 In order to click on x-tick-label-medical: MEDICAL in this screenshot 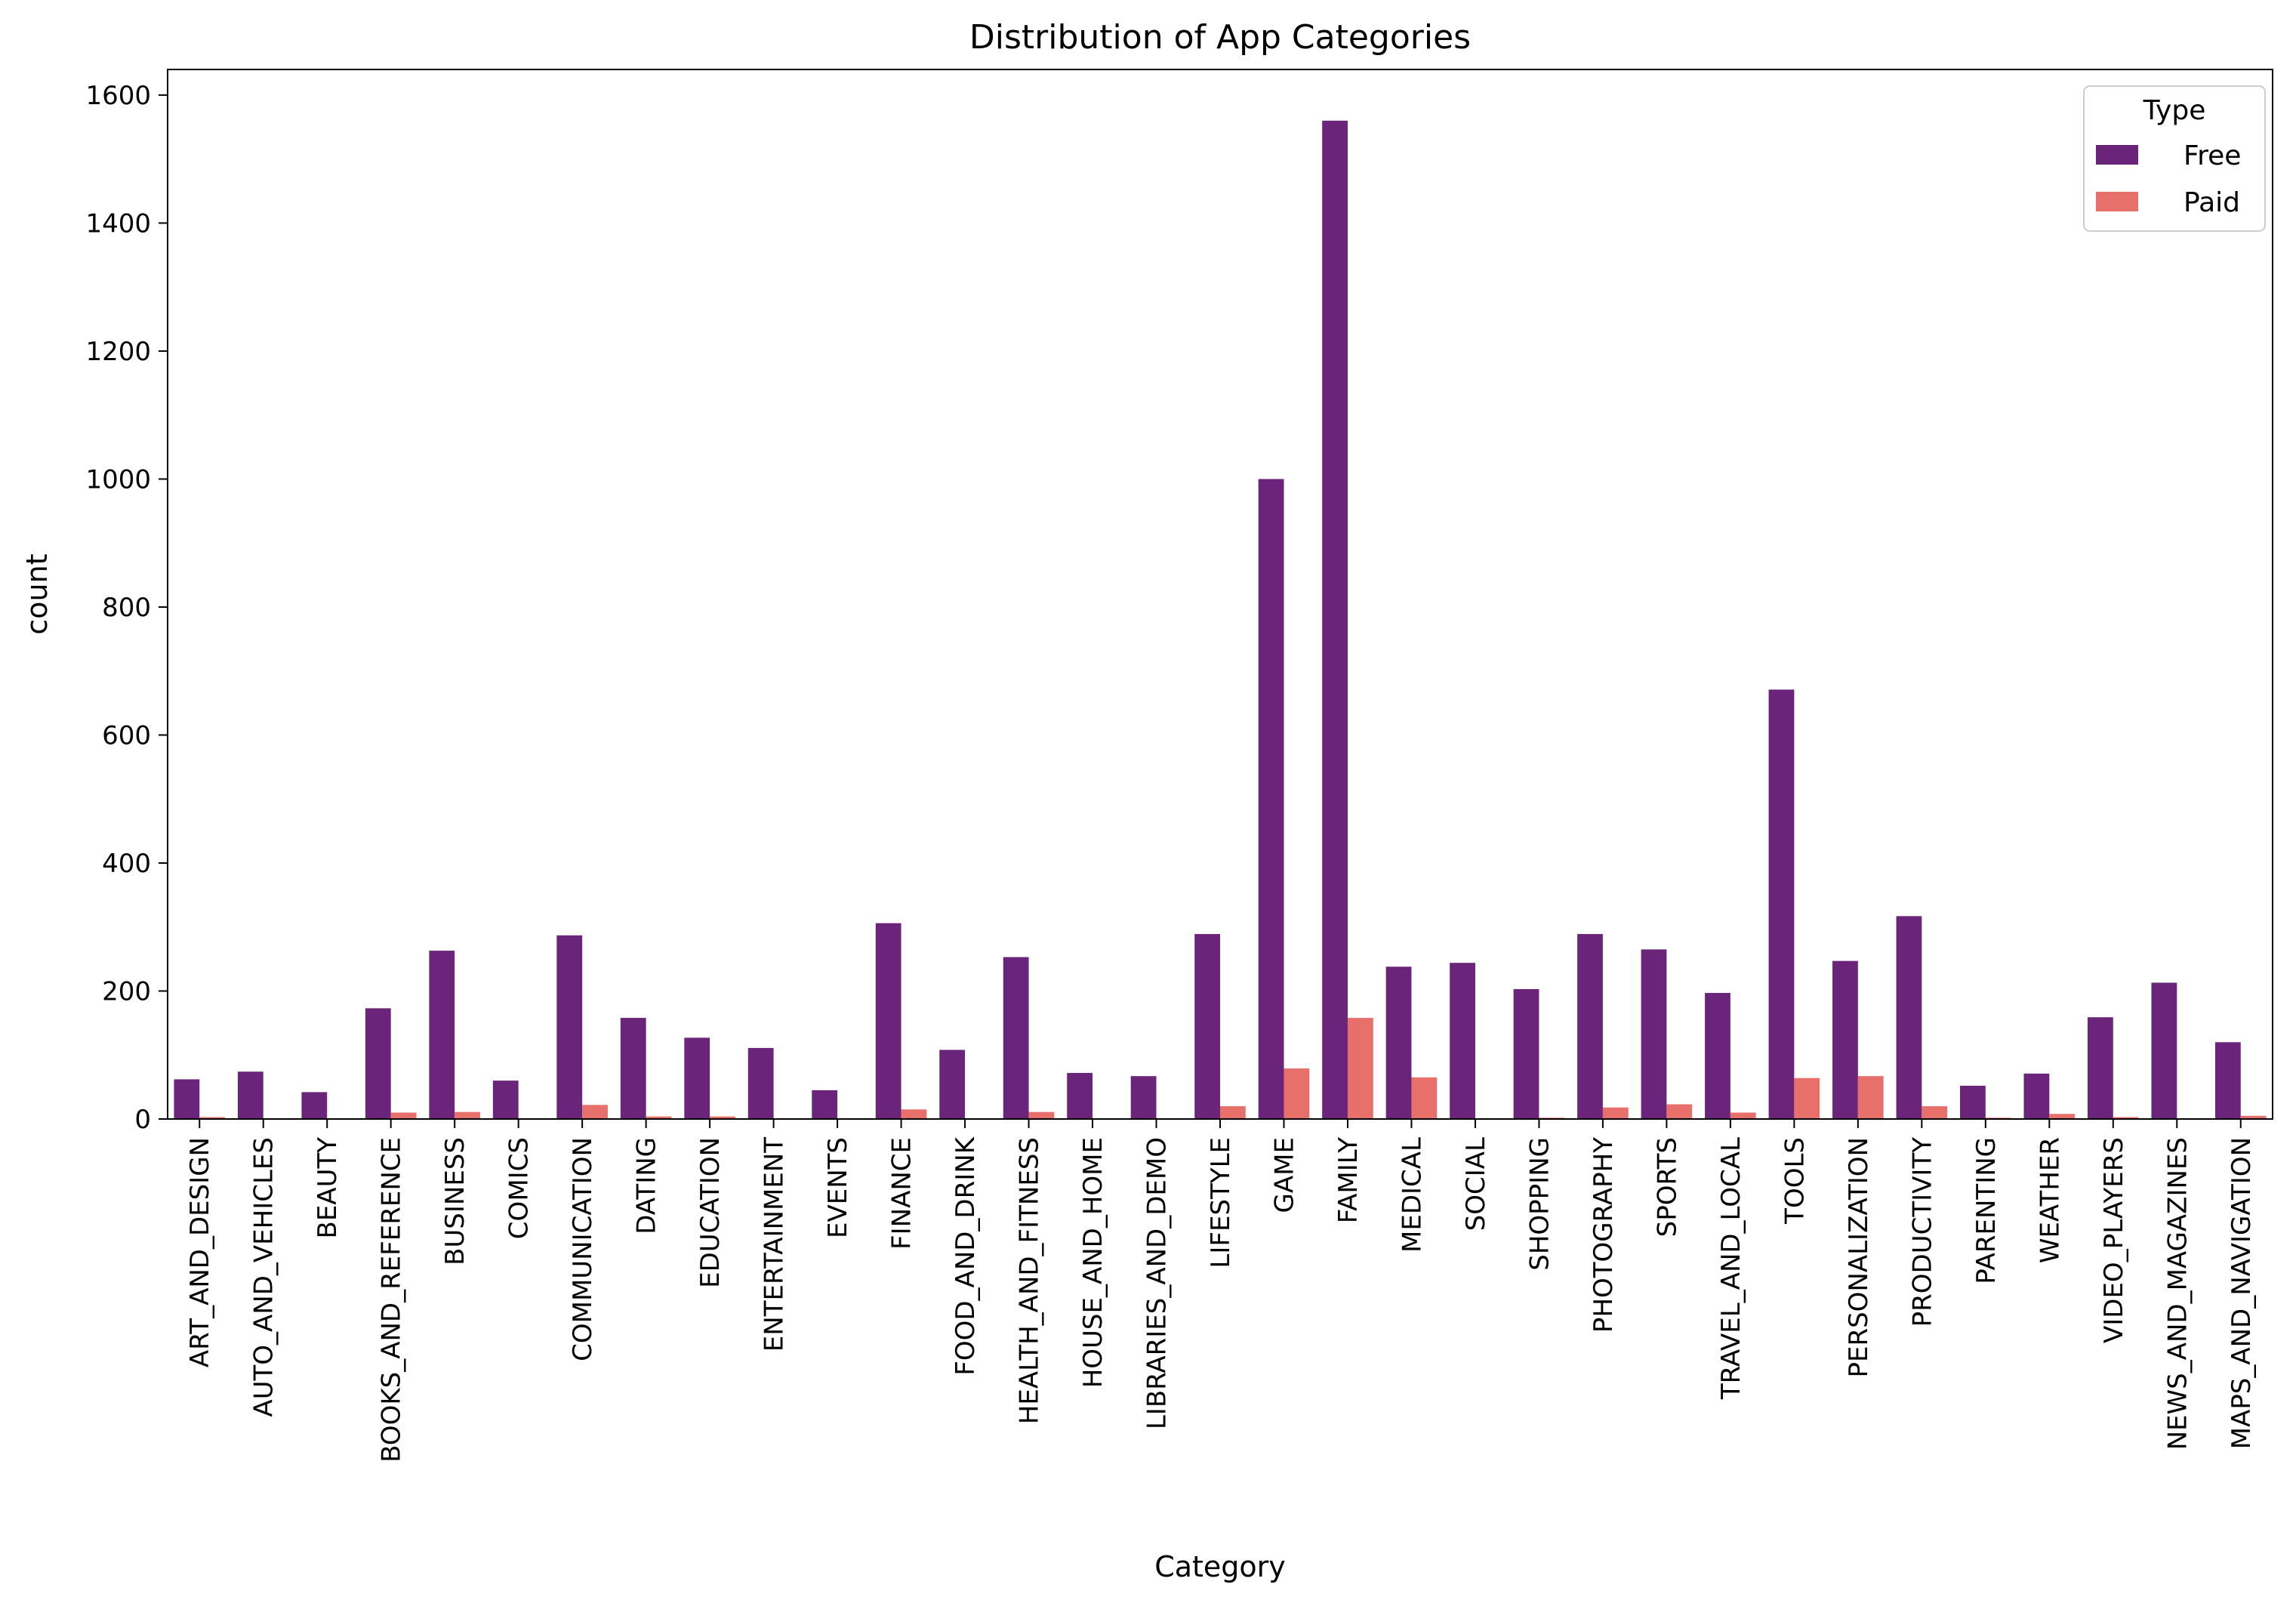, I will do `click(1412, 1195)`.